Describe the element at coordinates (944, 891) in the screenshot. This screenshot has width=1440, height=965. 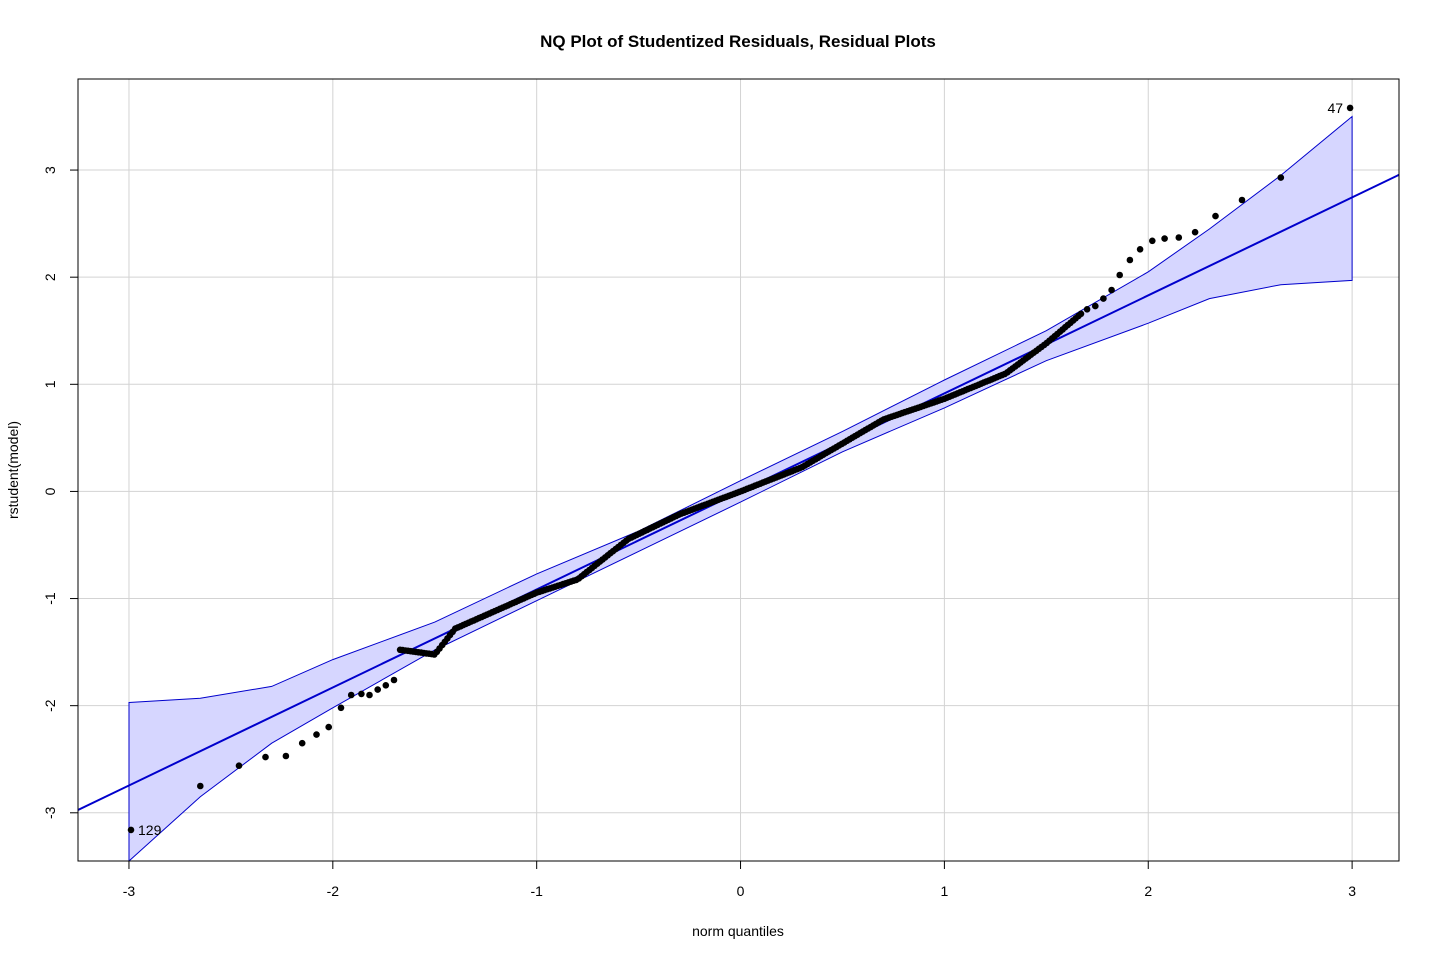
I see `x-tick-label-4: 1` at that location.